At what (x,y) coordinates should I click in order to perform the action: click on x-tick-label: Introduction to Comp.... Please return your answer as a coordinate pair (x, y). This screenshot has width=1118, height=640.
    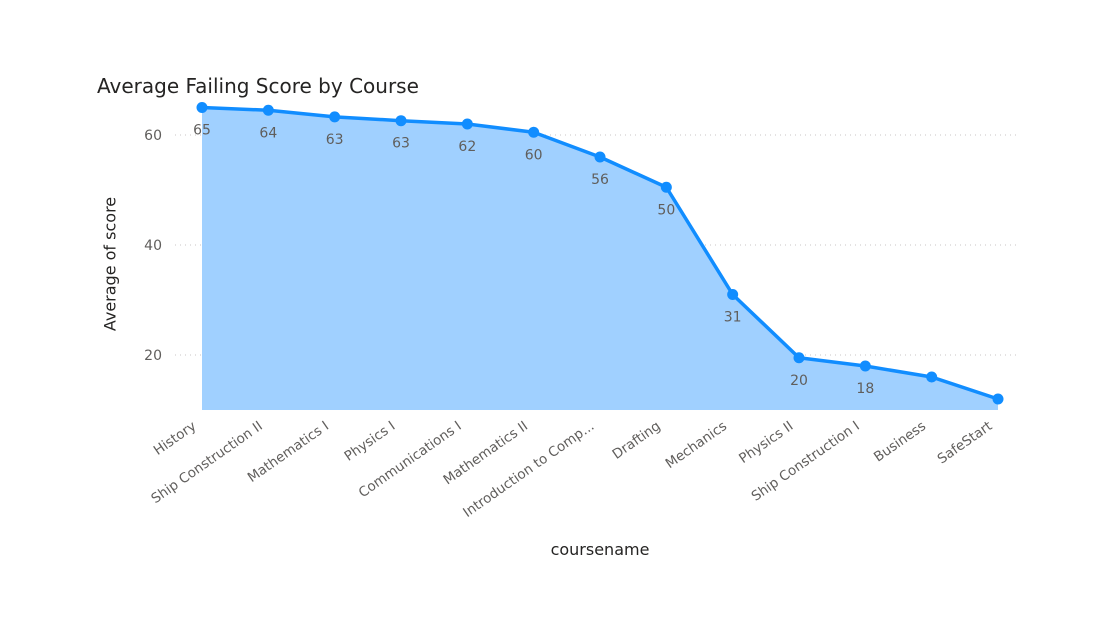
    Looking at the image, I should click on (528, 469).